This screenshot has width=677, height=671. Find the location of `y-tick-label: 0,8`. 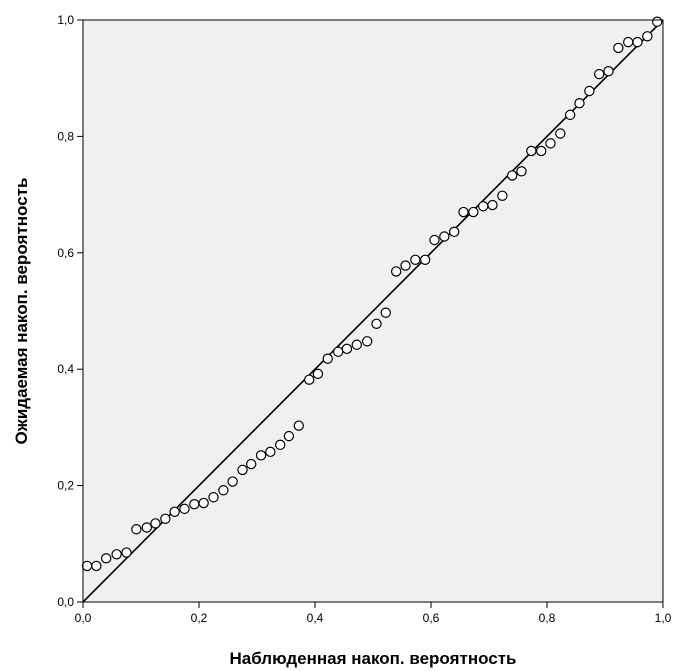

y-tick-label: 0,8 is located at coordinates (65, 136).